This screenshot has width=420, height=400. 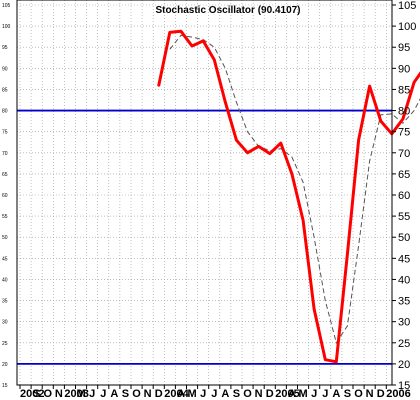 I want to click on y-axis-right: 15 20 25 30 35 40 45 50 55 60 65 70 75 80 85 90 95 100 105, so click(x=404, y=196).